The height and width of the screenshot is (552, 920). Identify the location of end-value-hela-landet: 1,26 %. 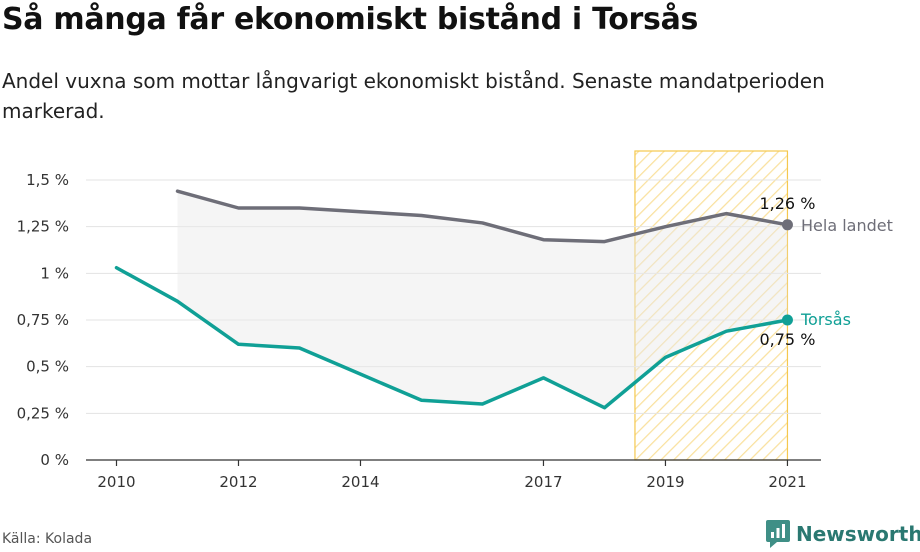
(787, 203).